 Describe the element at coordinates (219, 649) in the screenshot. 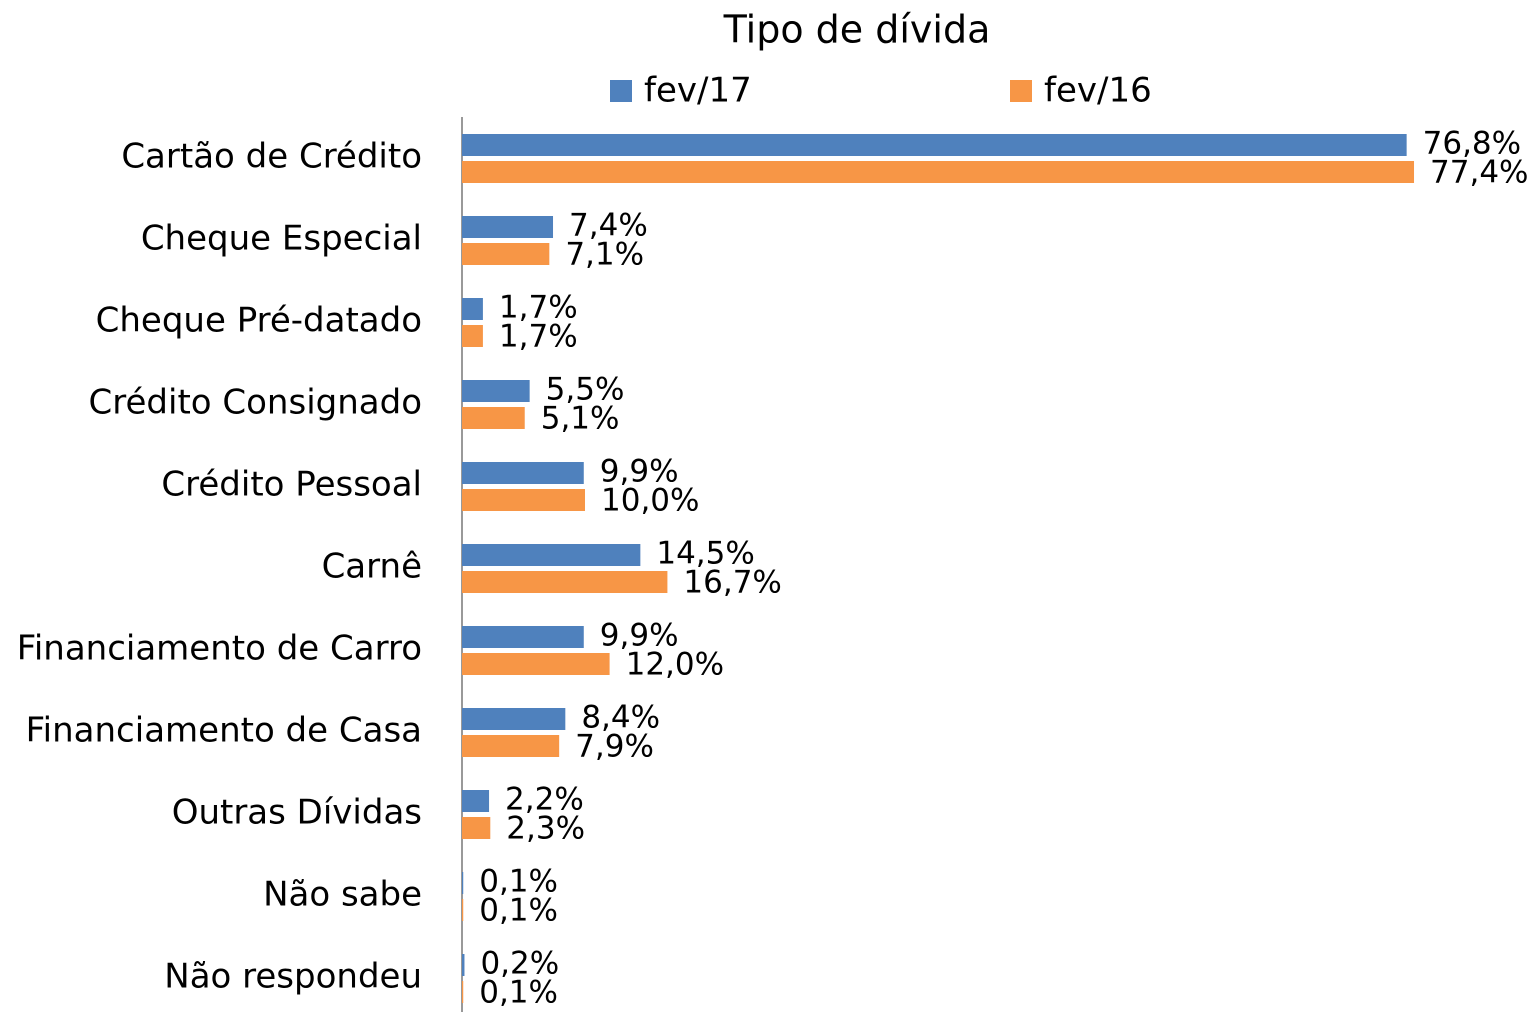

I see `y-tick-label: Financiamento de Carro` at that location.